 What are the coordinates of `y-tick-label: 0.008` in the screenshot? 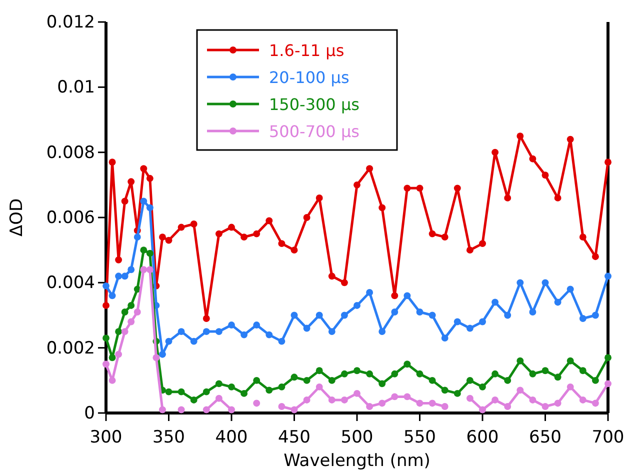 It's located at (70, 152).